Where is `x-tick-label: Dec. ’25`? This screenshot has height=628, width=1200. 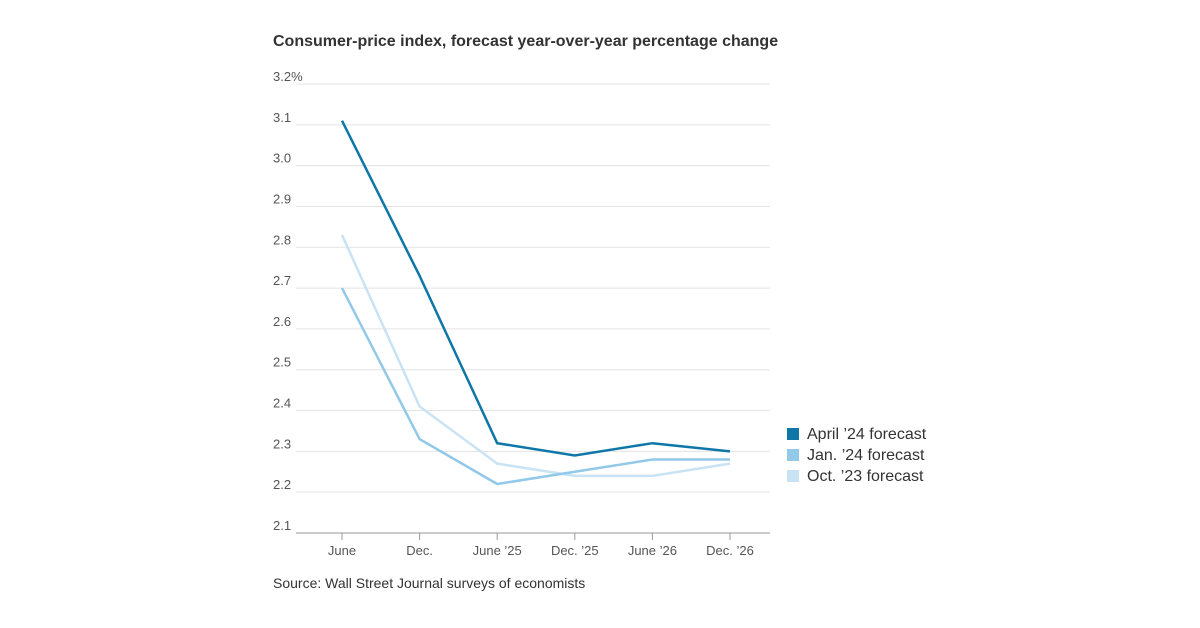 x-tick-label: Dec. ’25 is located at coordinates (575, 550).